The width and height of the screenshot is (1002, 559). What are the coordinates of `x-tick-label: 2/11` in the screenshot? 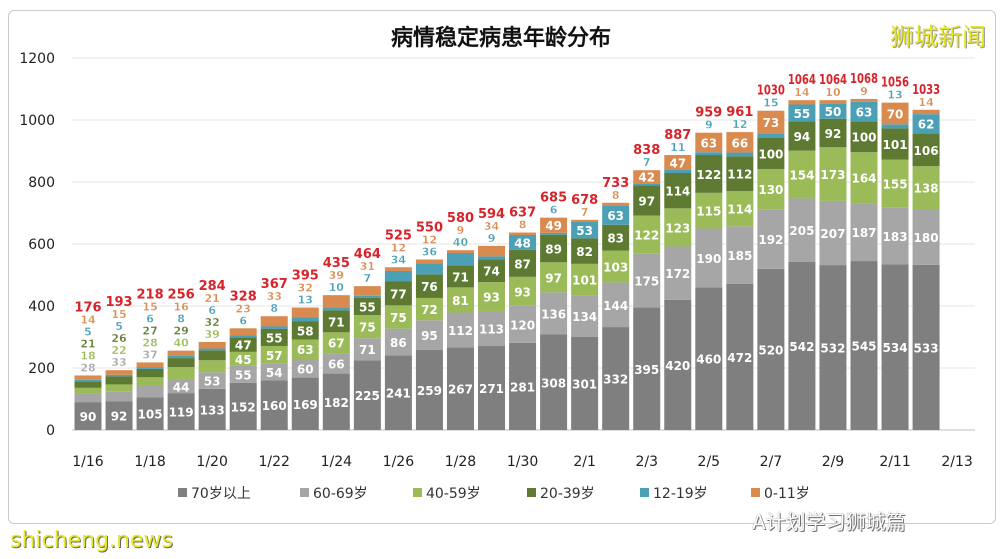 It's located at (894, 462).